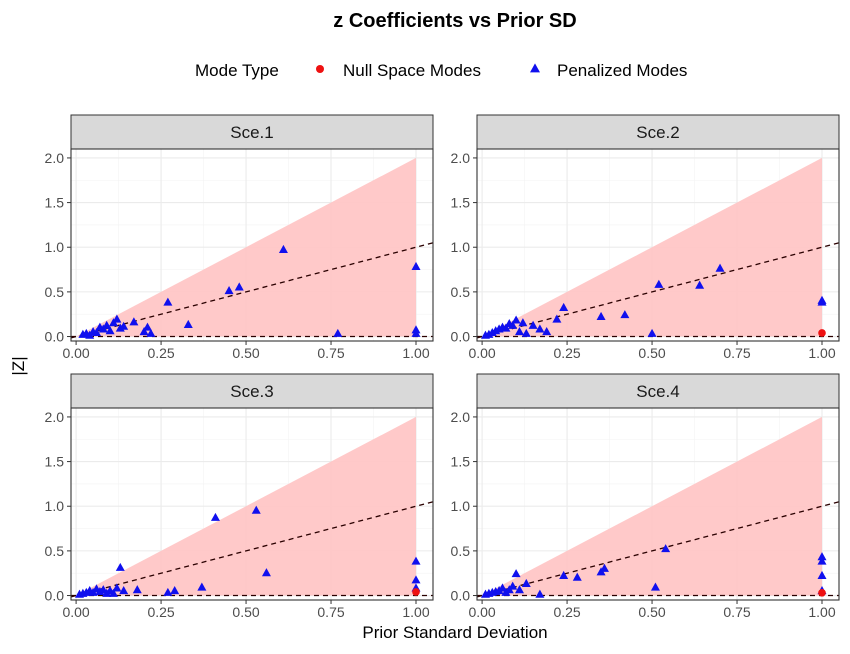 This screenshot has width=850, height=654. What do you see at coordinates (454, 21) in the screenshot?
I see `chart-title: z Coefficients vs Prior SD` at bounding box center [454, 21].